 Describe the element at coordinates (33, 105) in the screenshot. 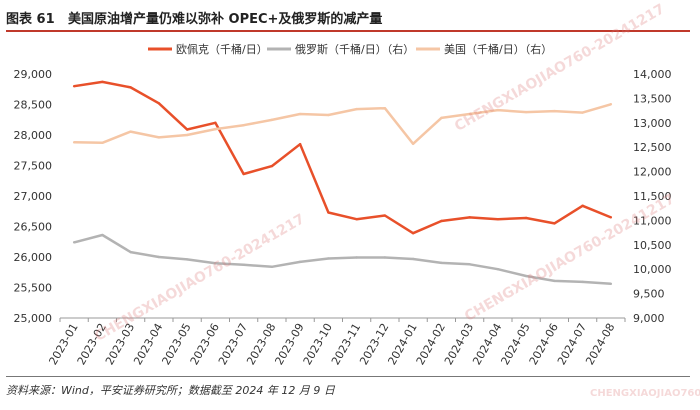

I see `left-tick-label: 28,500` at that location.